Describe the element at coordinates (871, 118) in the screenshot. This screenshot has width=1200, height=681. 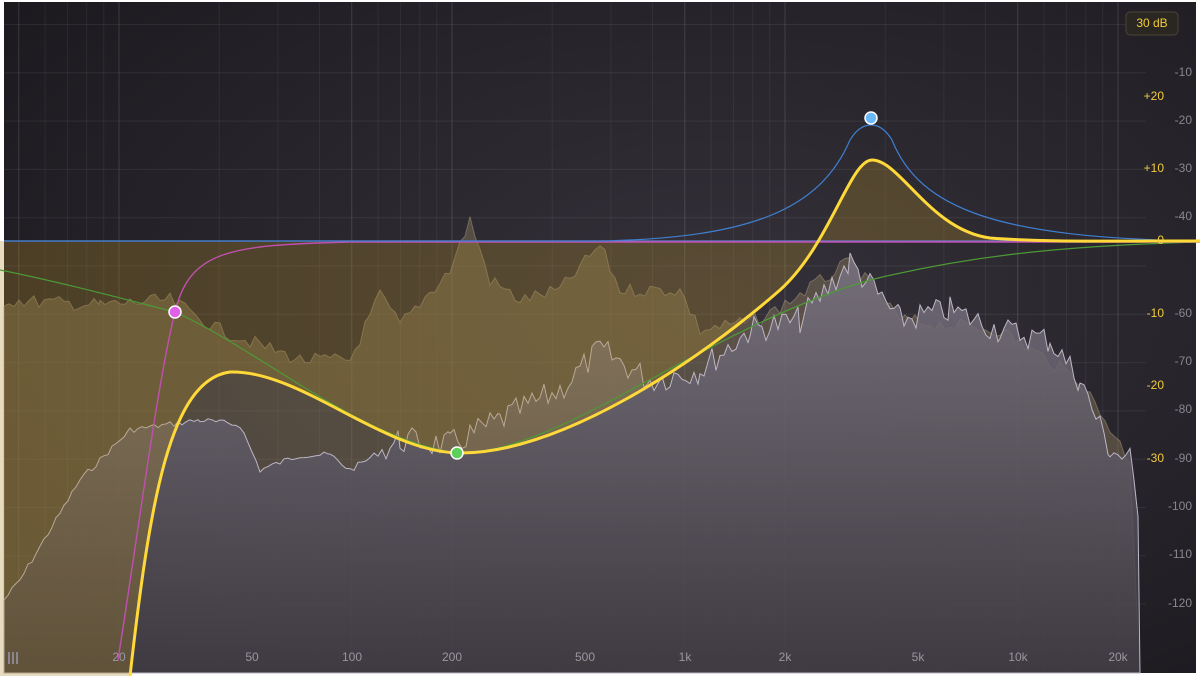
I see `band-3-handle` at that location.